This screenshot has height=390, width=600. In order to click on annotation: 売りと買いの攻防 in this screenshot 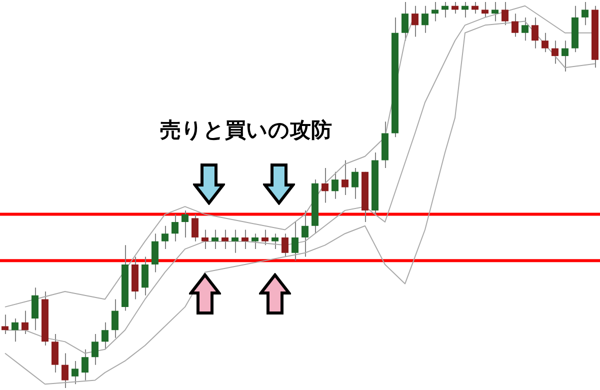, I will do `click(246, 130)`.